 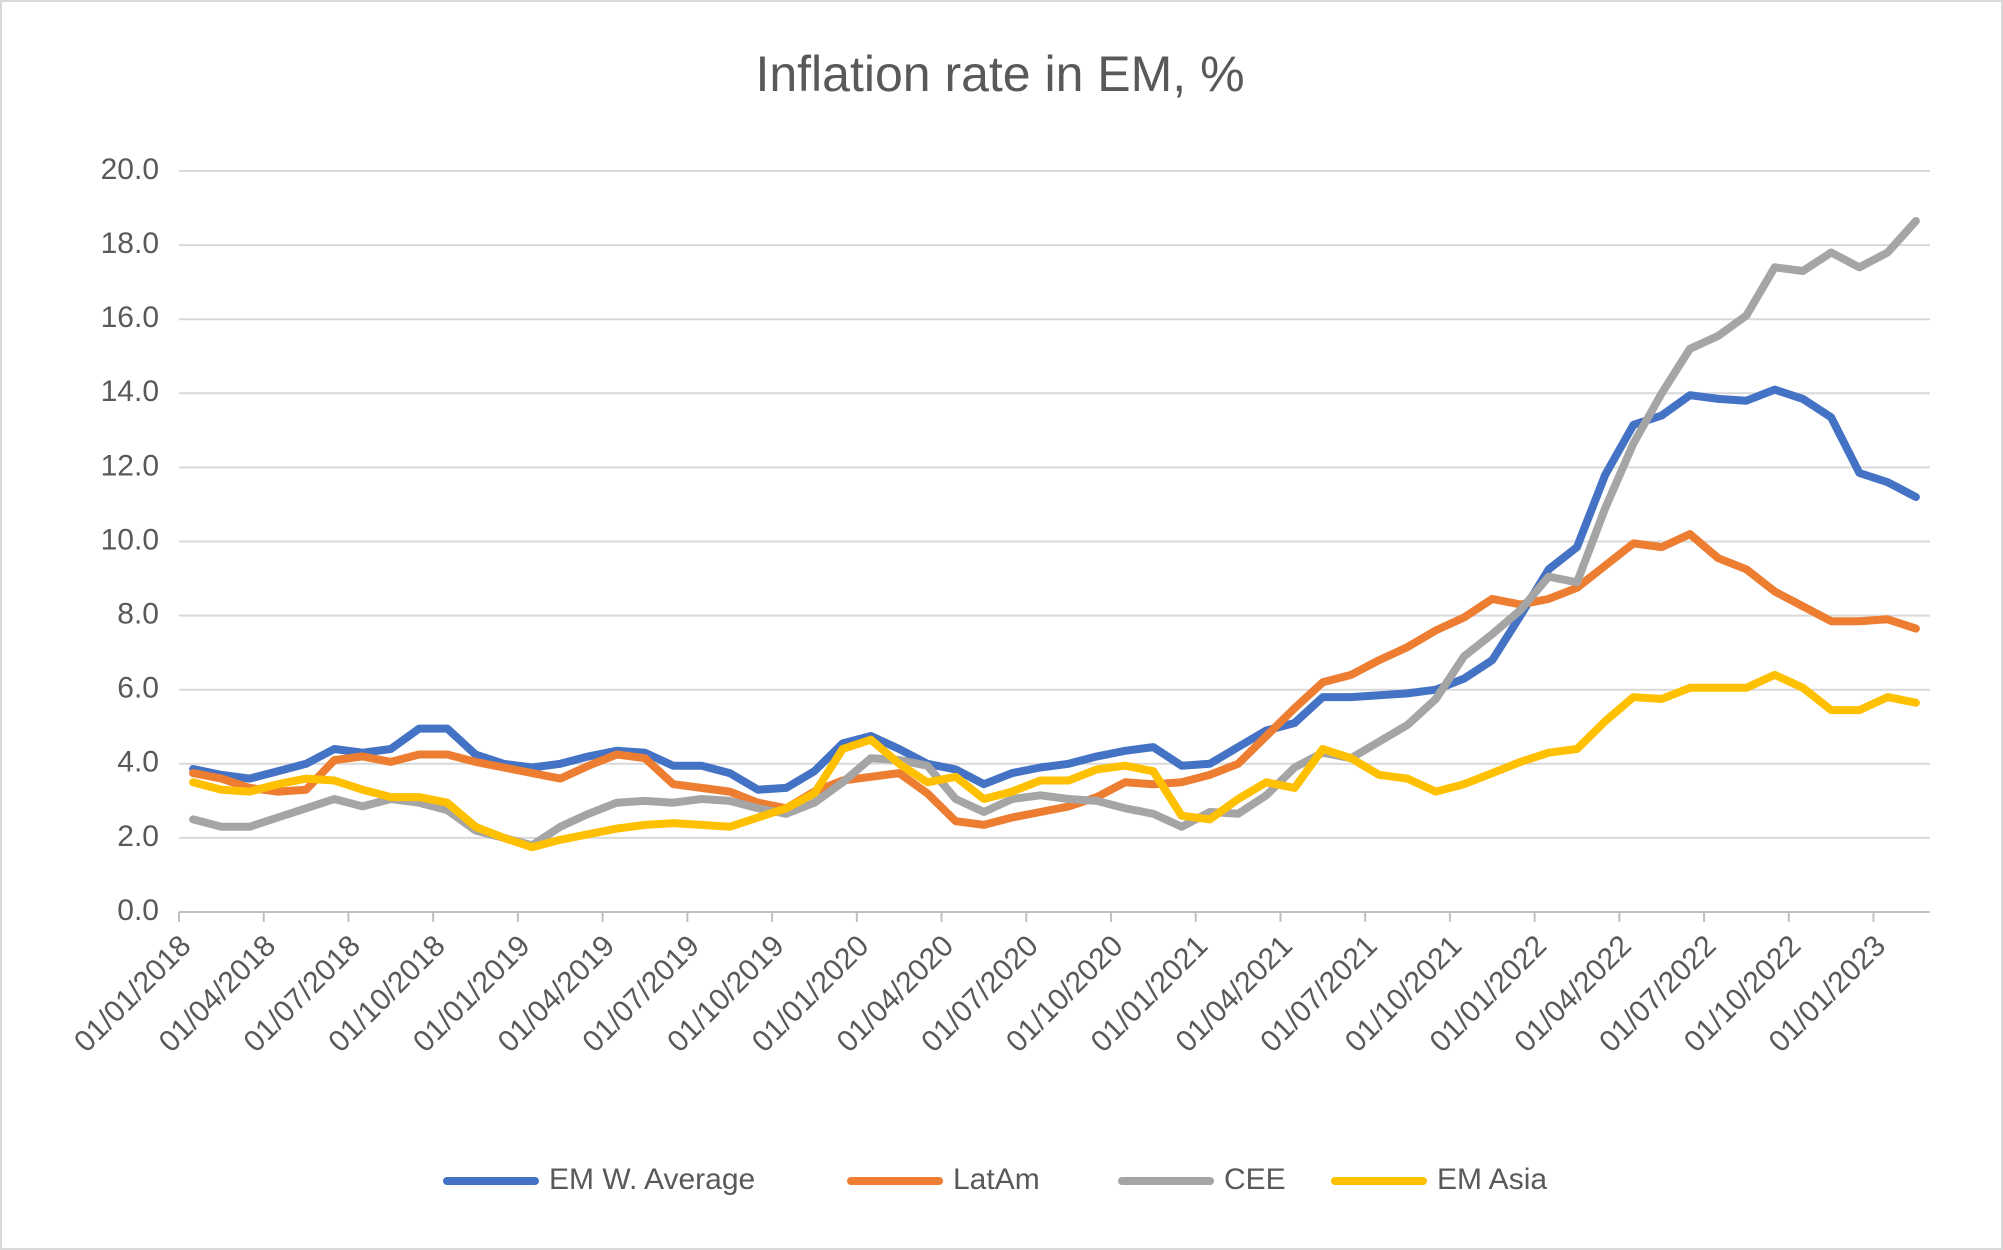 What do you see at coordinates (130, 539) in the screenshot?
I see `y-tick-label: 10.0` at bounding box center [130, 539].